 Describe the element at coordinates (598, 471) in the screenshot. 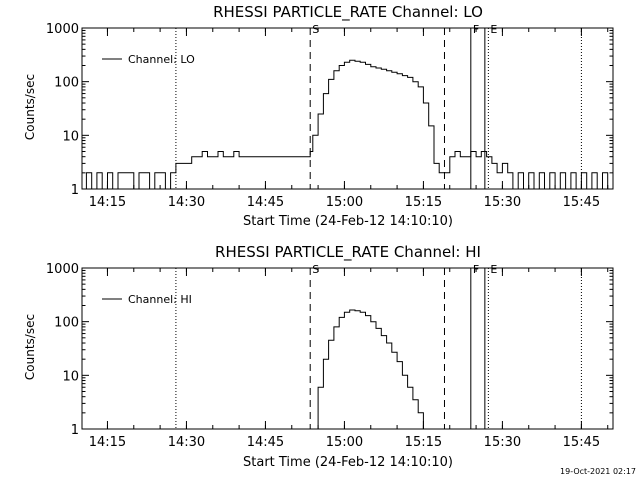

I see `footer-timestamp: 19-Oct-2021 02:17` at that location.